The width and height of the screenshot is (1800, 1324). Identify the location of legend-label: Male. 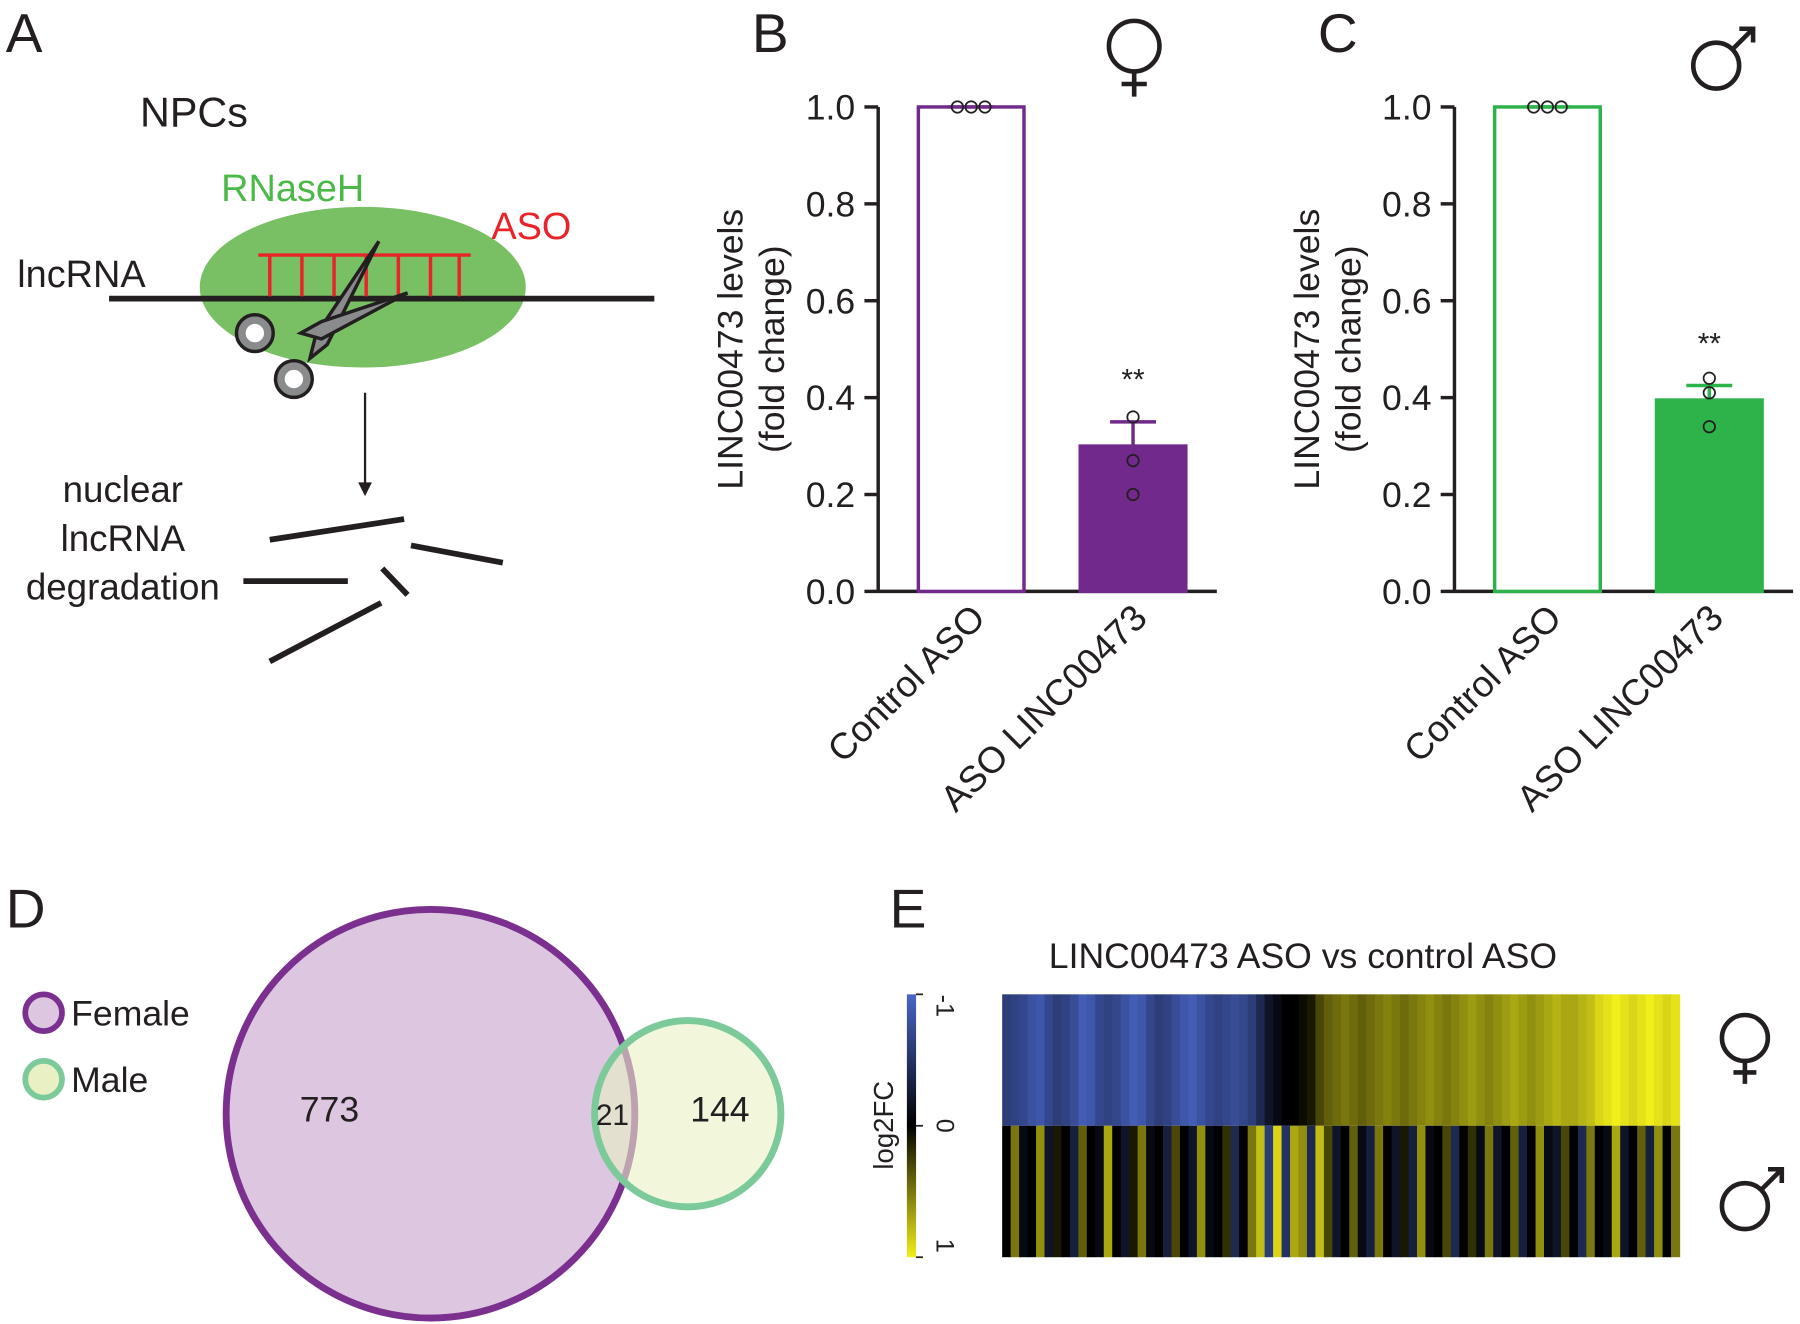
(109, 1080).